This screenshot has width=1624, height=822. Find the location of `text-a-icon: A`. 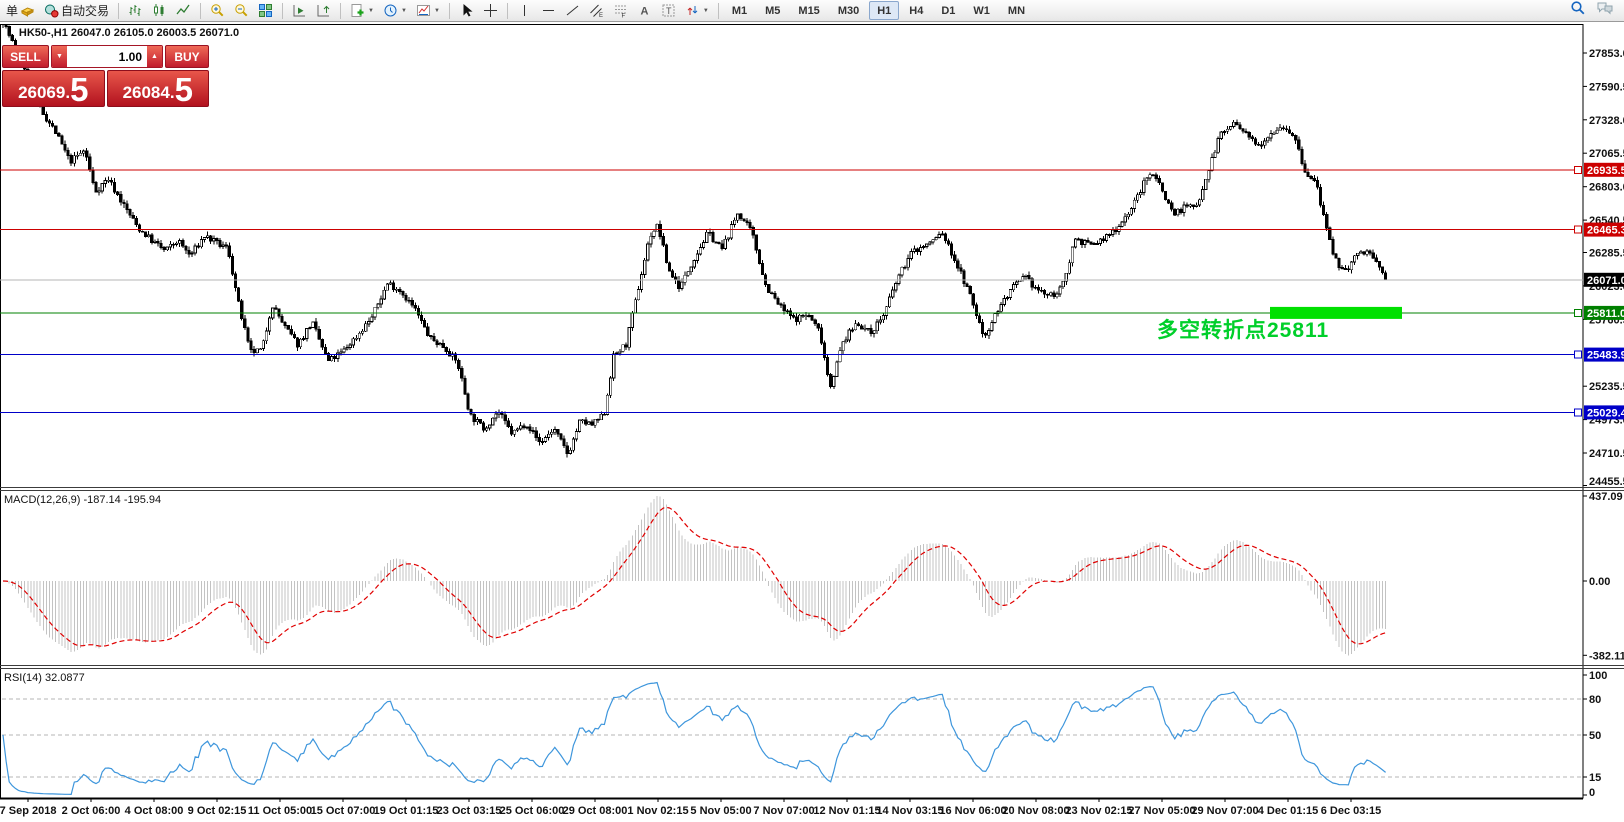

text-a-icon: A is located at coordinates (644, 10).